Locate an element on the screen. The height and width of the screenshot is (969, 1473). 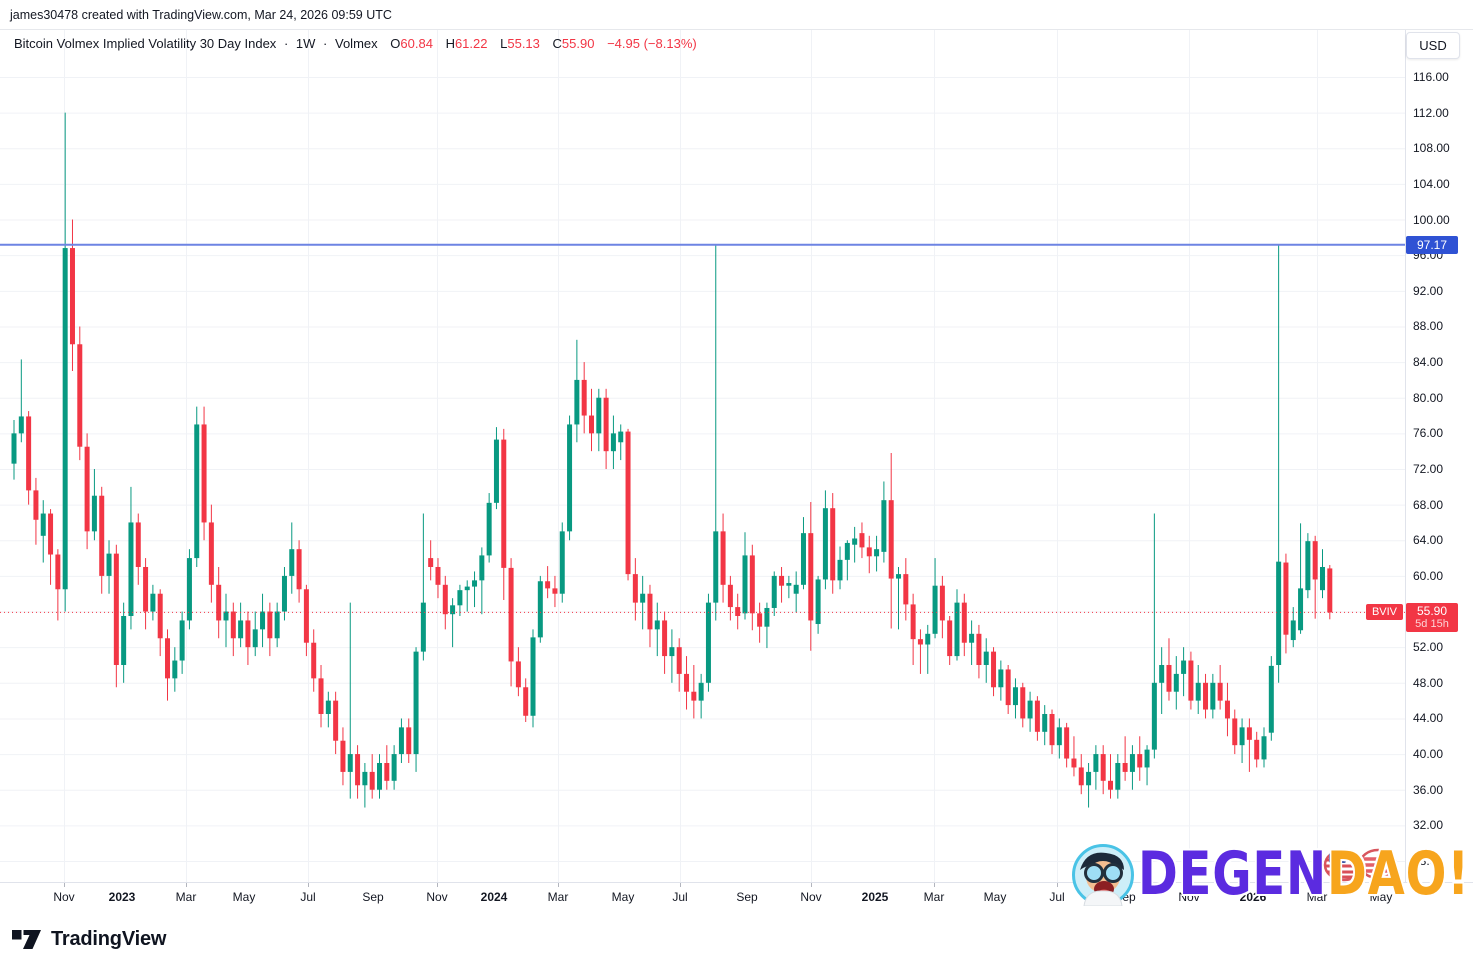
bar-countdown: 5d 15h is located at coordinates (1432, 624).